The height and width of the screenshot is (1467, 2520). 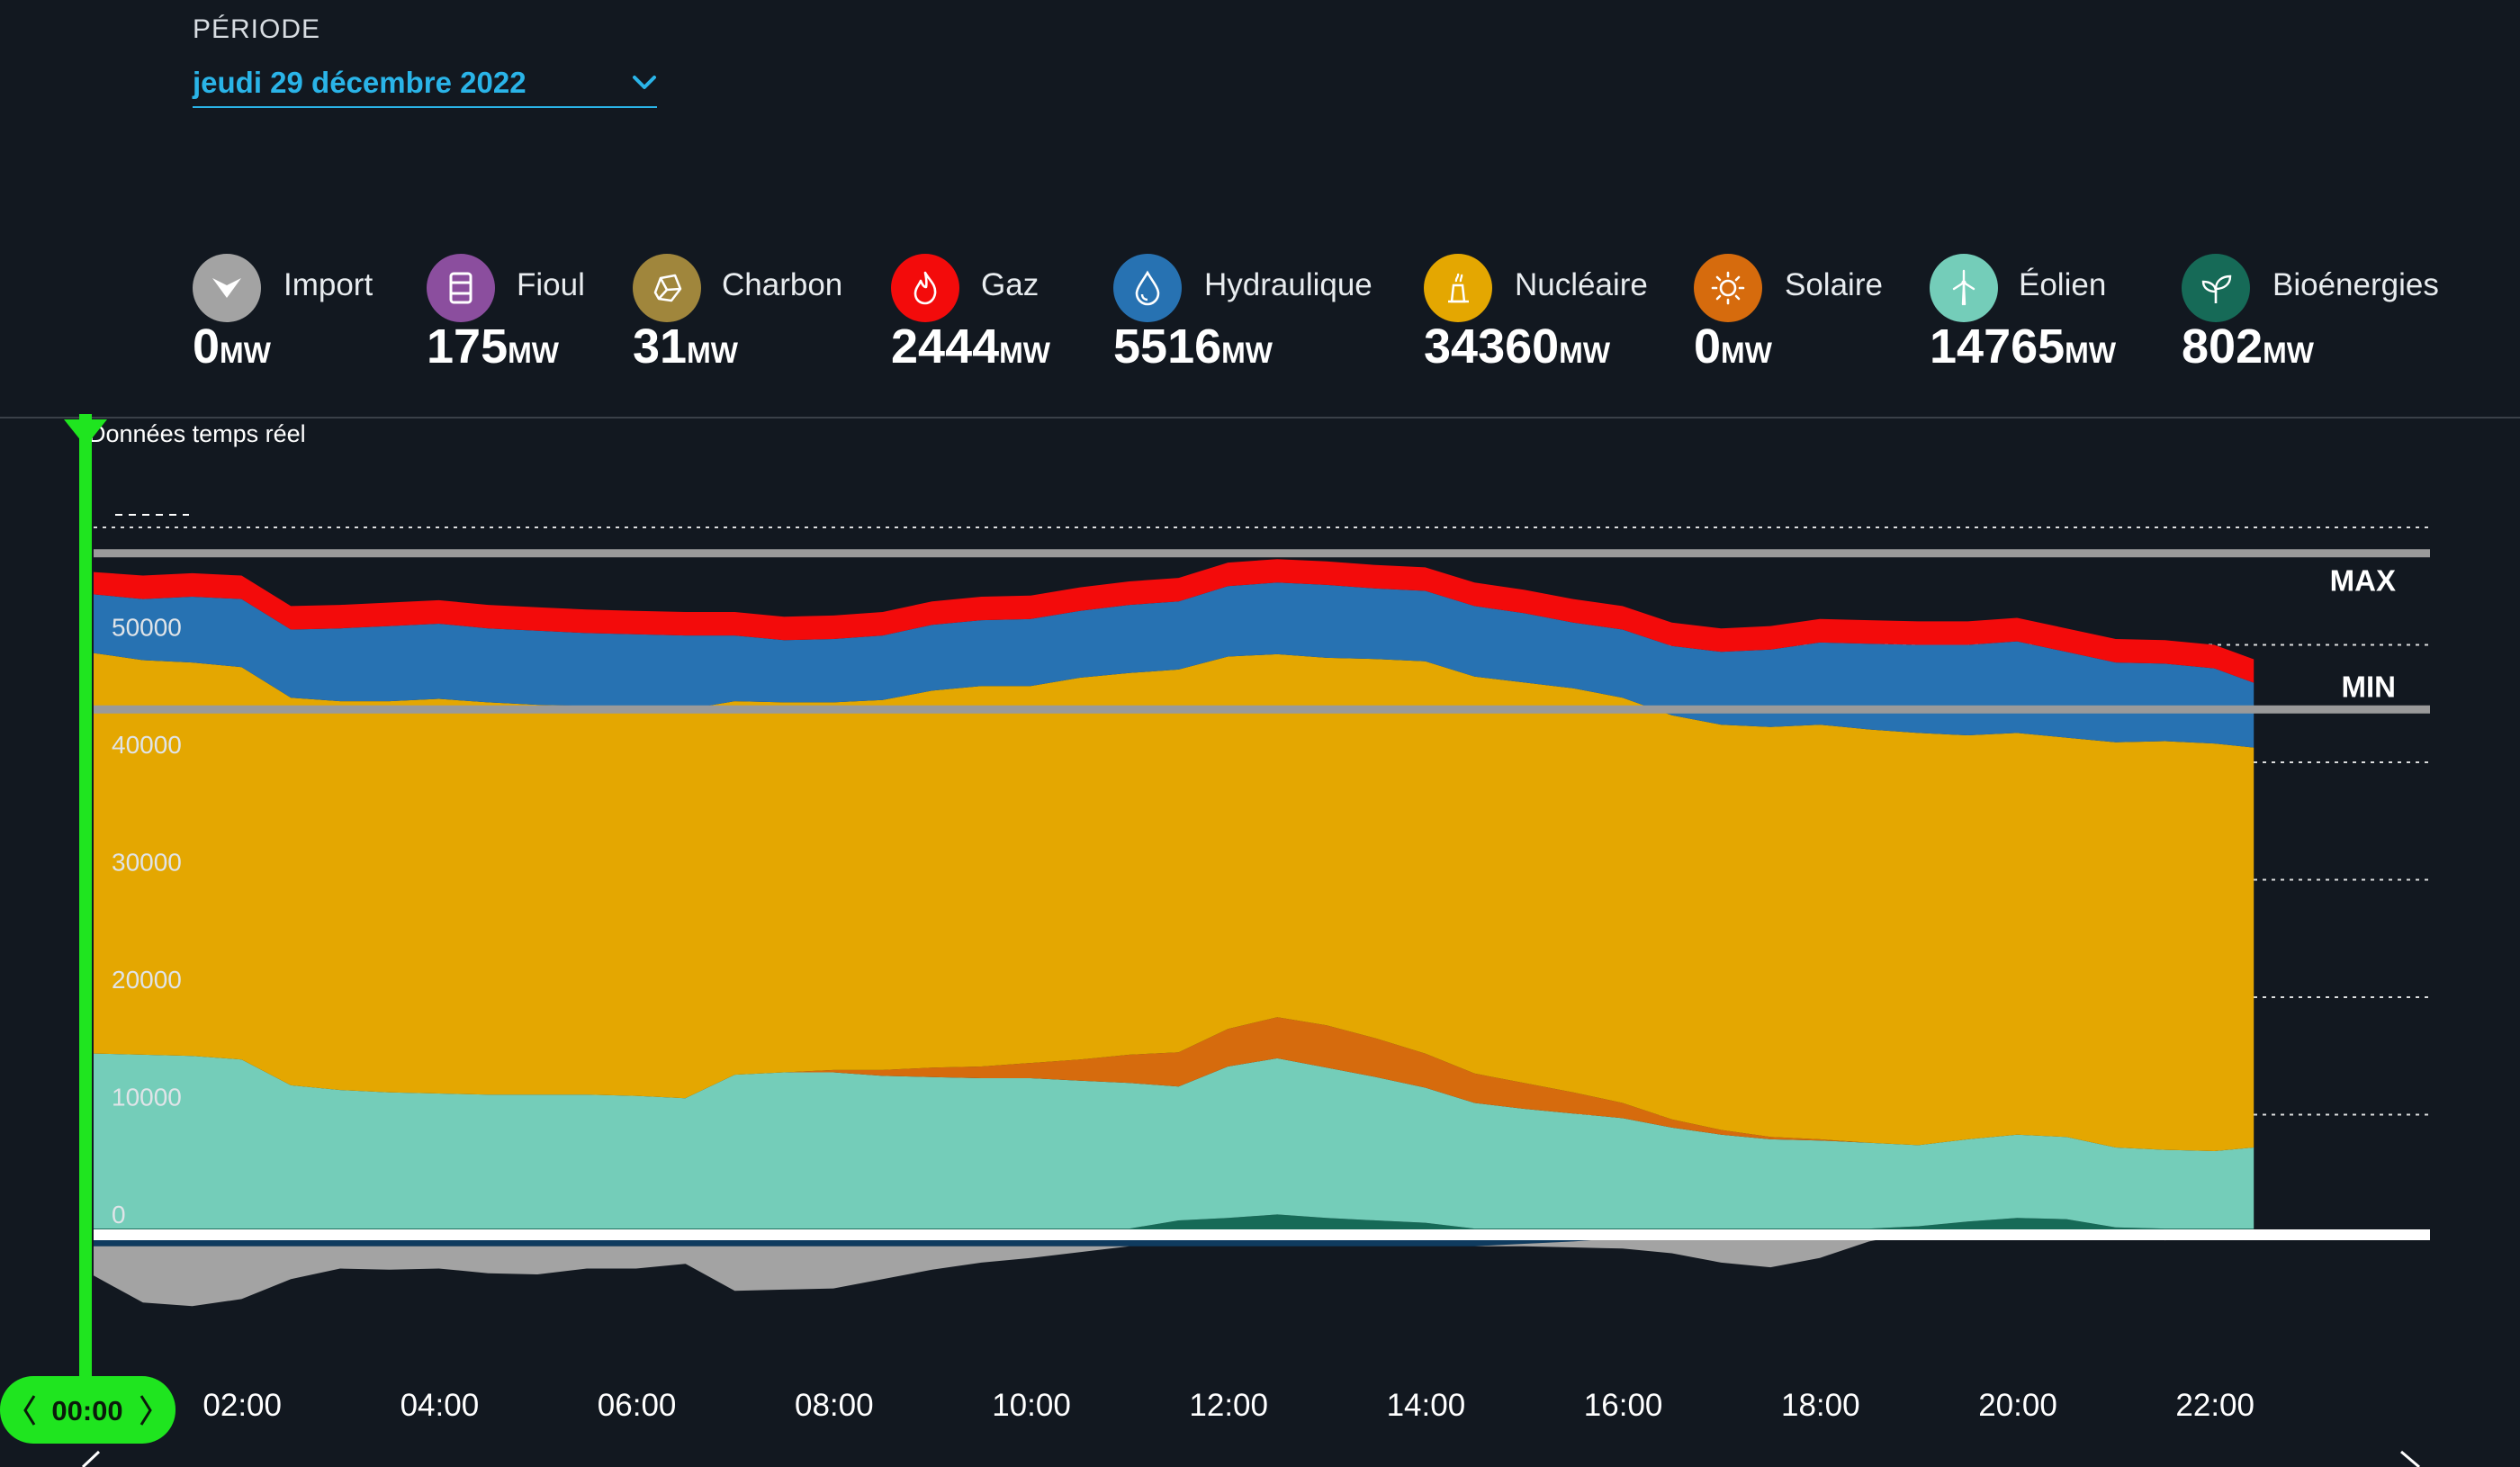 What do you see at coordinates (1147, 288) in the screenshot?
I see `water-drop-icon` at bounding box center [1147, 288].